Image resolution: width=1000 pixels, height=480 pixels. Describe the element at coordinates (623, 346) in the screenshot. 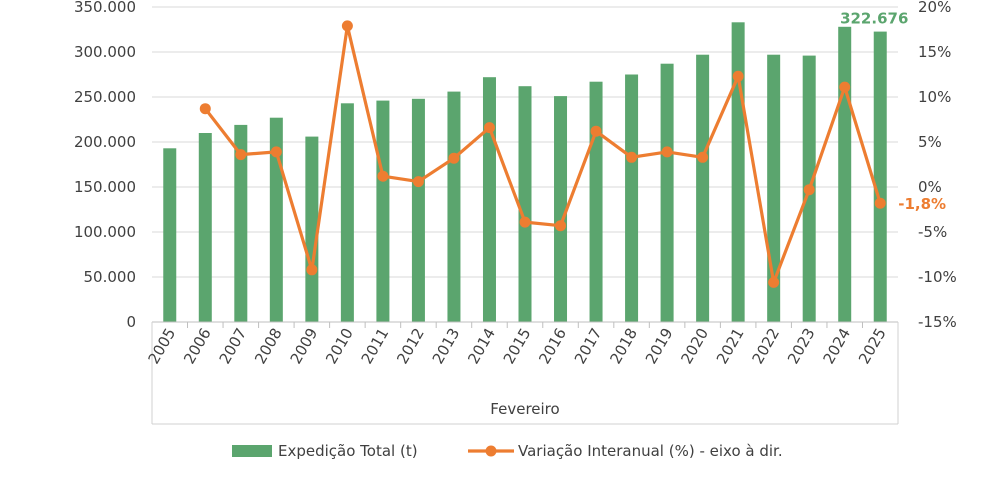

I see `x-tick-label: 2018` at that location.